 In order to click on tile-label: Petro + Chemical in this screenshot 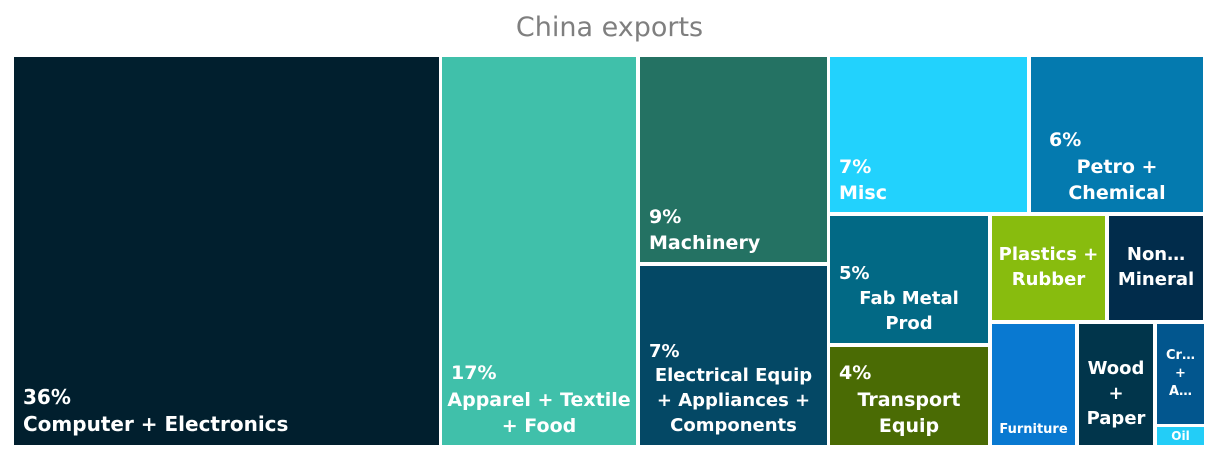, I will do `click(1117, 179)`.